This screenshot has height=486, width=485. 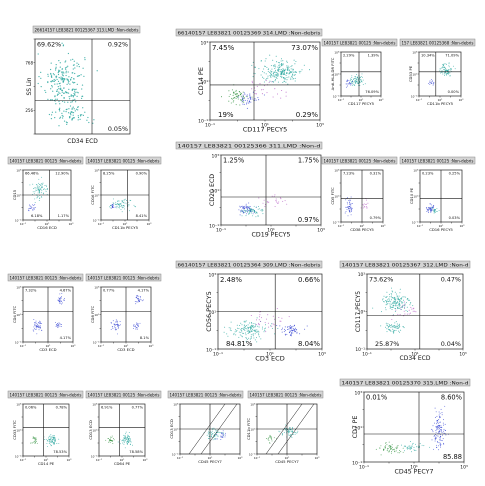 I want to click on x-axis-label: CD117 PECY5, so click(x=265, y=130).